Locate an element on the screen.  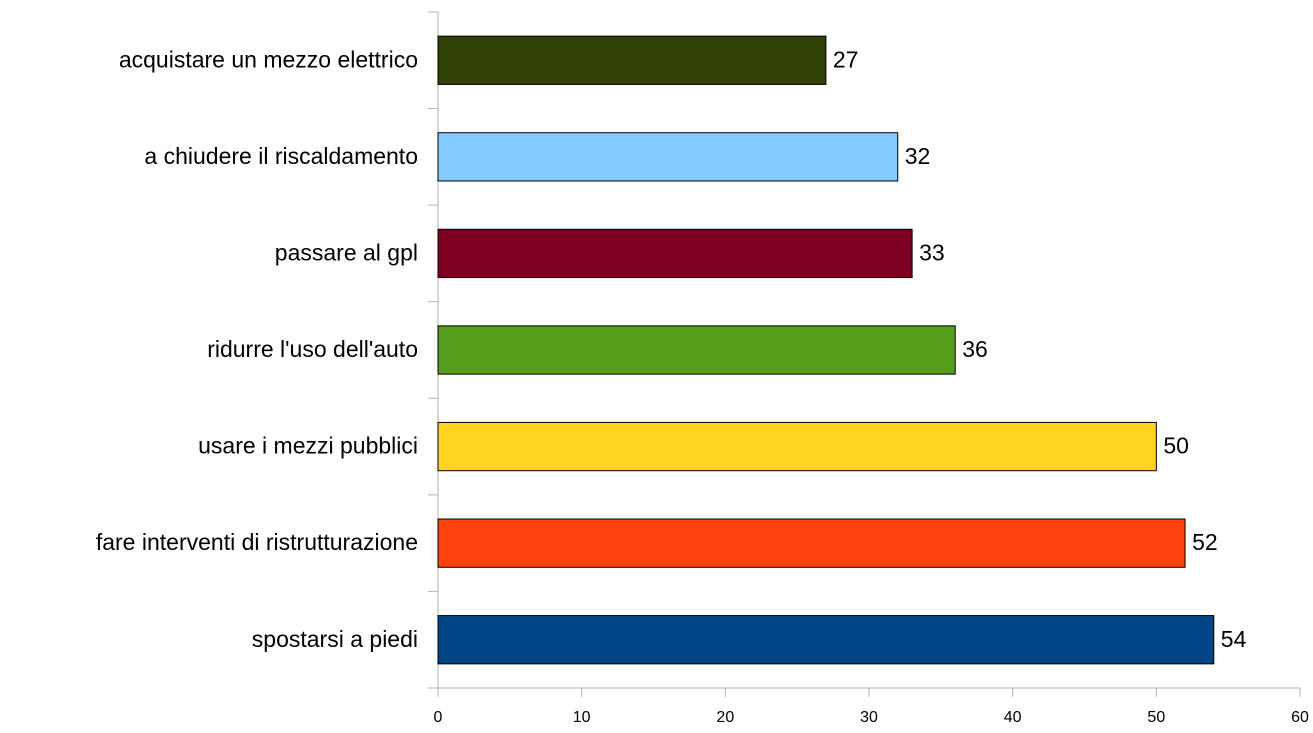
x-tick-label: 30 is located at coordinates (869, 717).